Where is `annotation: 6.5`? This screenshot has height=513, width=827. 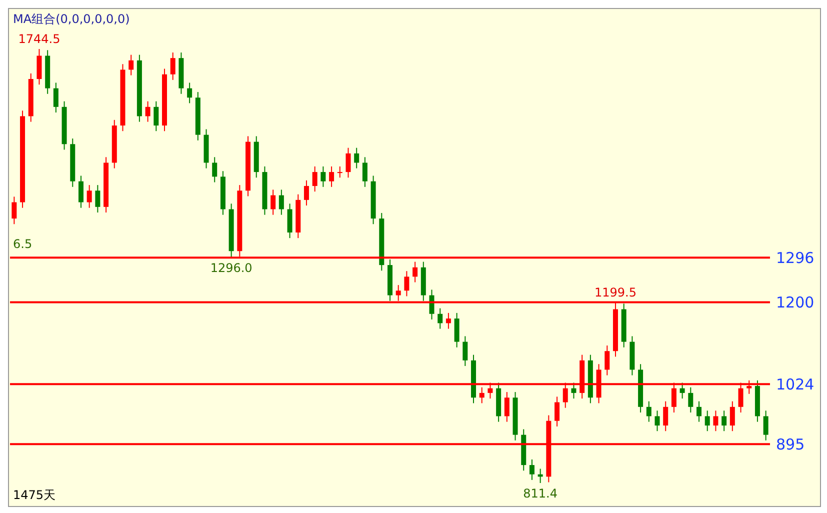 annotation: 6.5 is located at coordinates (22, 244).